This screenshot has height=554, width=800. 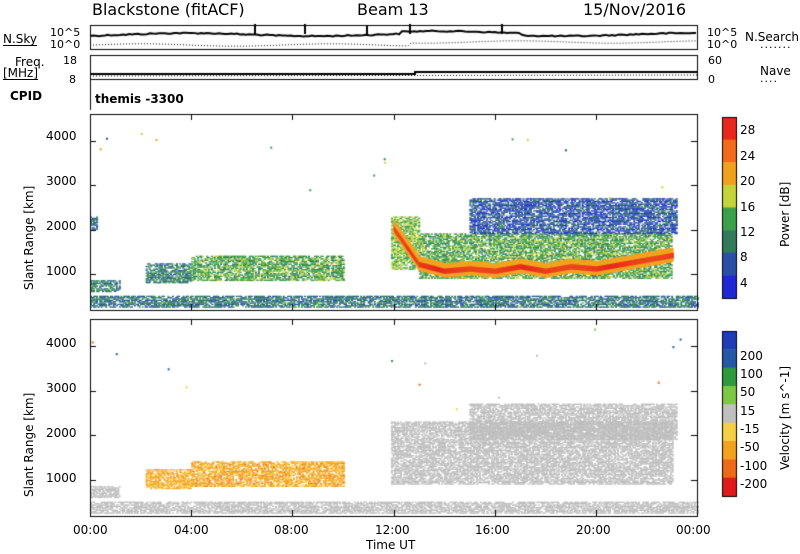 What do you see at coordinates (21, 73) in the screenshot?
I see `freq-unit-label: [MHz]` at bounding box center [21, 73].